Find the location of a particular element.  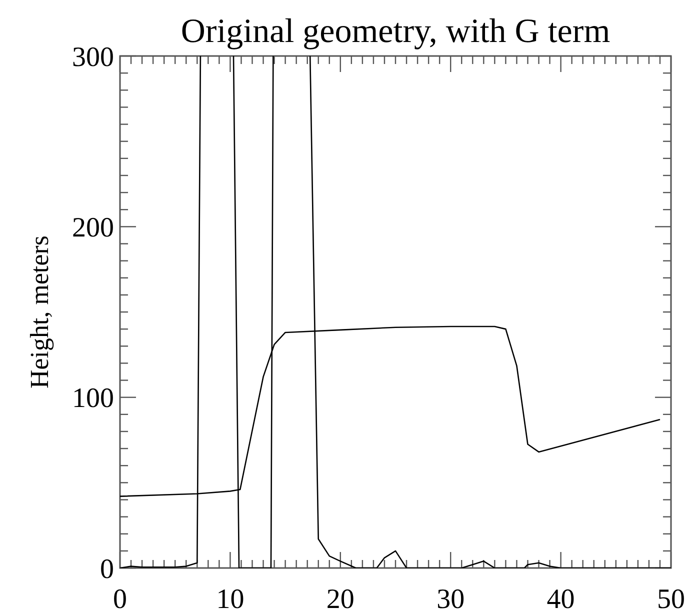

y-tick-label: 0 is located at coordinates (107, 569).